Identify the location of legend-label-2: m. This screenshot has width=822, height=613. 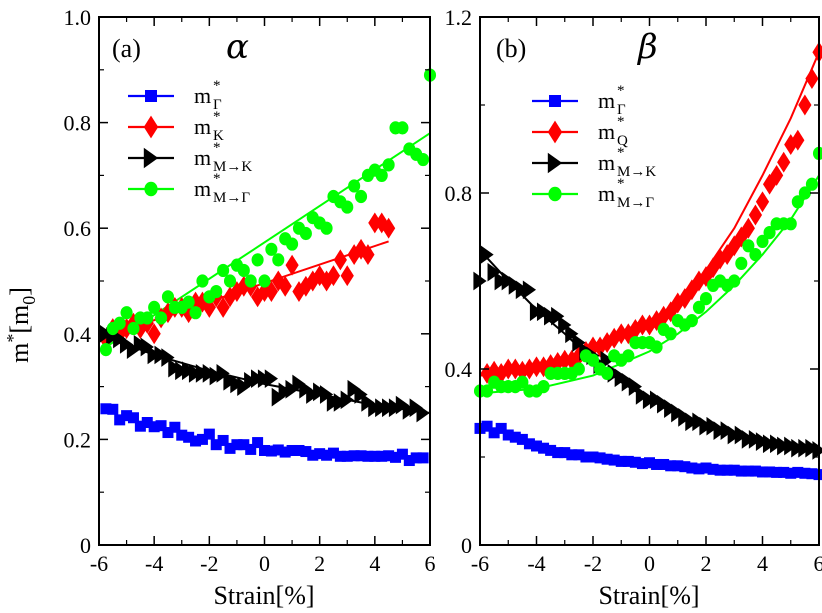
(606, 162).